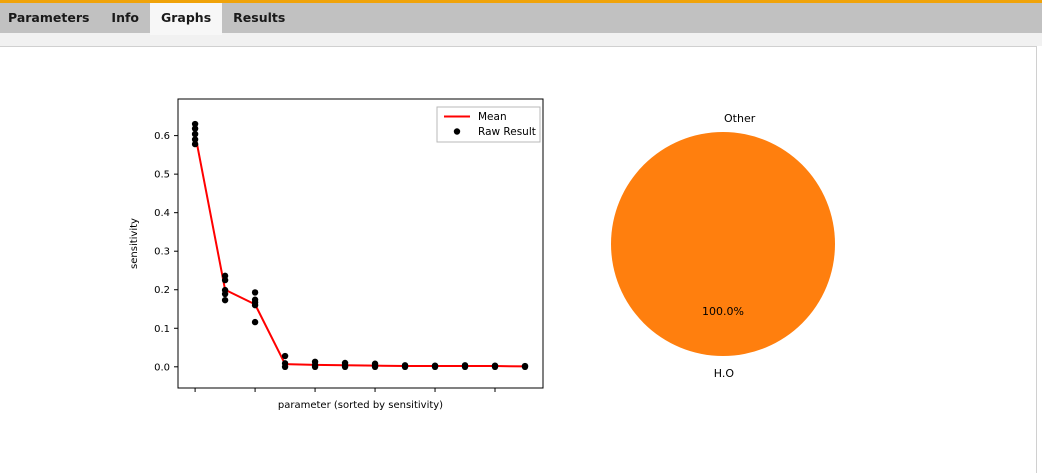 The image size is (1042, 473). I want to click on window-accent-strip, so click(521, 1).